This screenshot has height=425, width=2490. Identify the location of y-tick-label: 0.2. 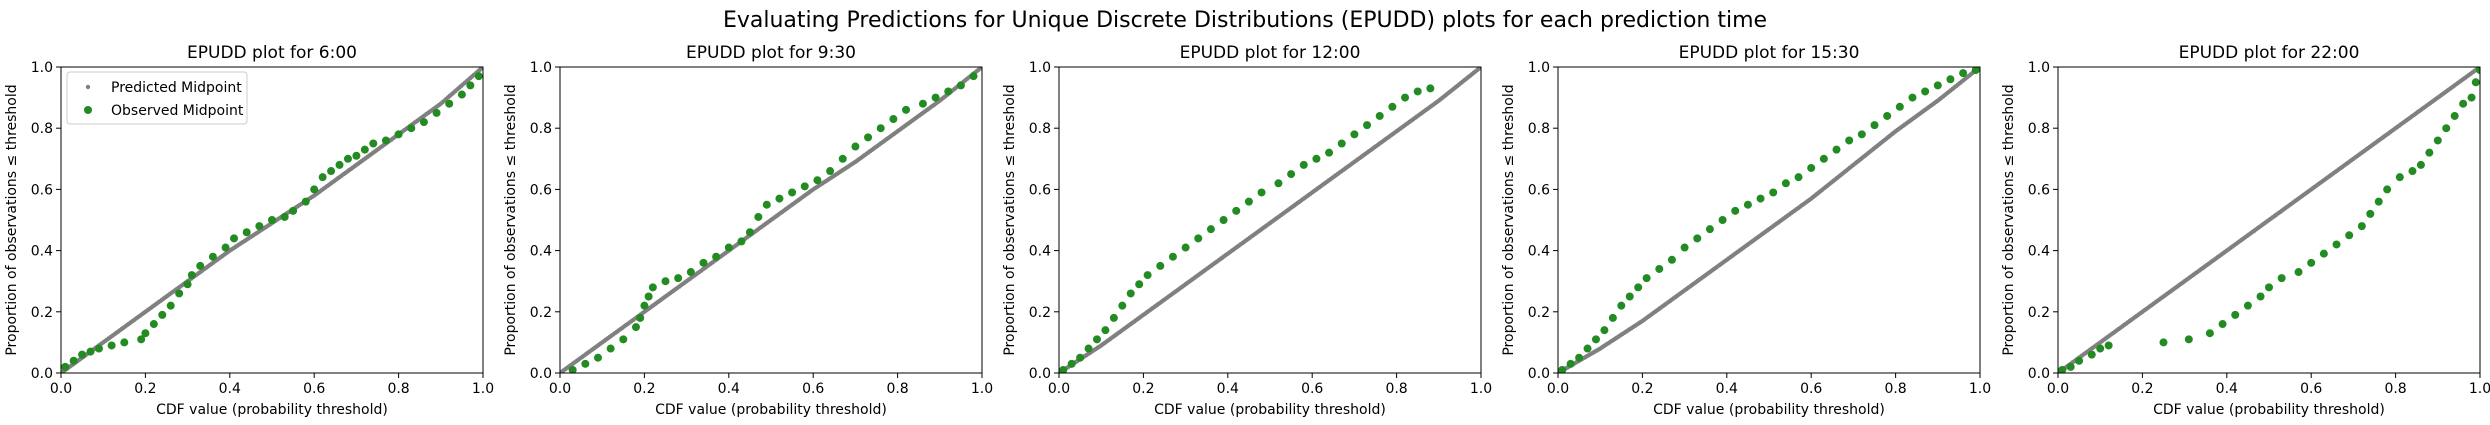
(1040, 313).